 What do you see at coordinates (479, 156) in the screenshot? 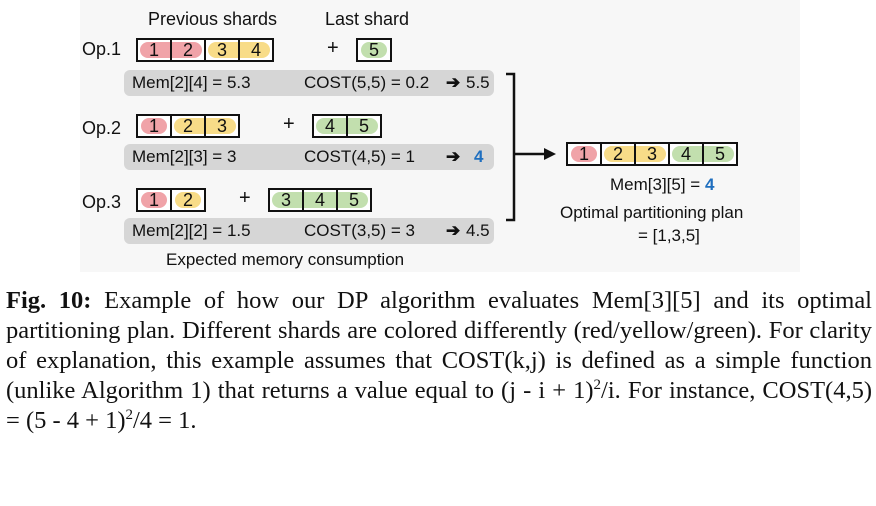
I see `op2-result: 4` at bounding box center [479, 156].